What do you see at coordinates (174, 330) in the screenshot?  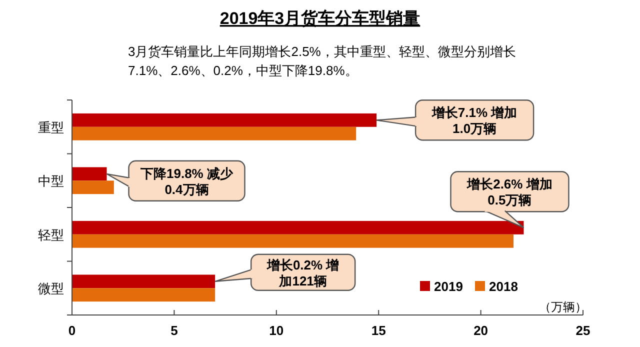 I see `x-tick-label: 5` at bounding box center [174, 330].